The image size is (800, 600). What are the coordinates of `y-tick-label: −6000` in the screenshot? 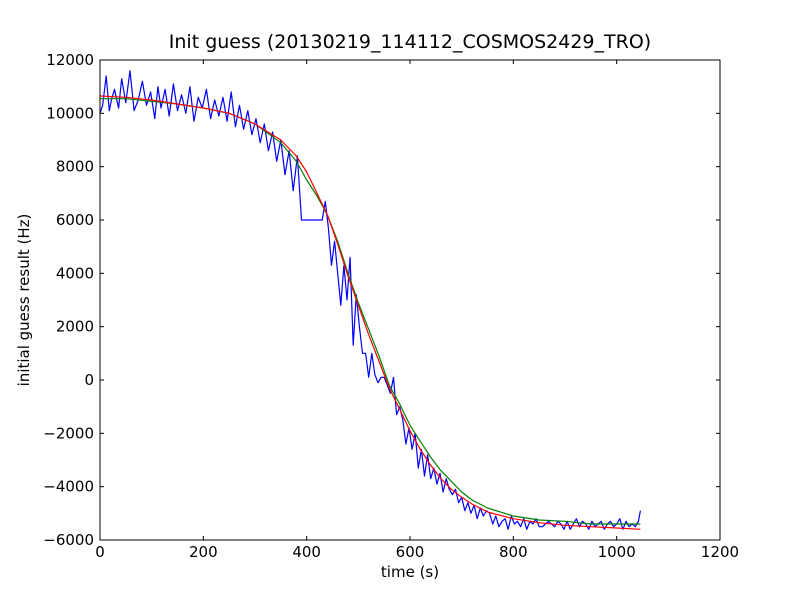 It's located at (68, 540).